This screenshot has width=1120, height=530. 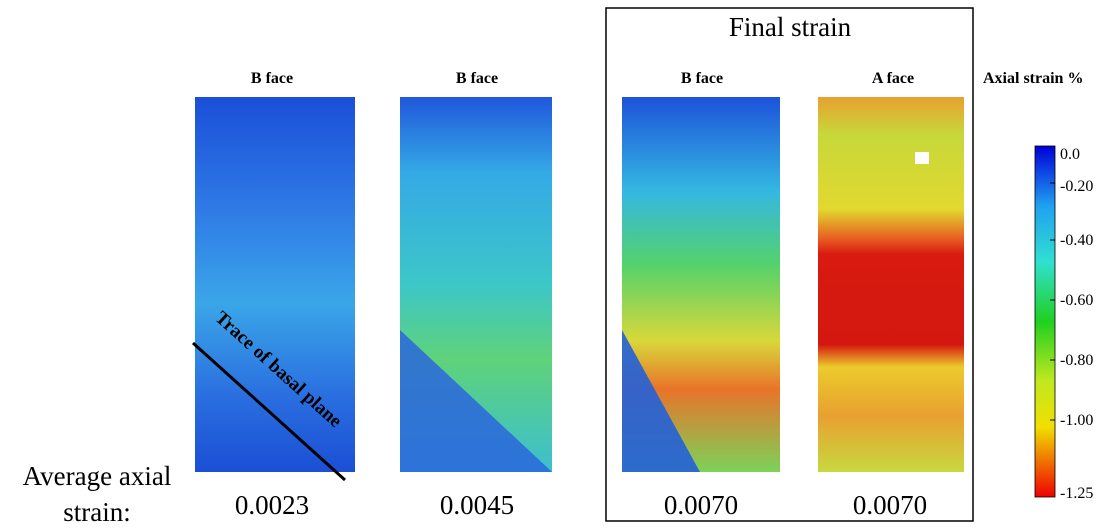 I want to click on colorbar-tick-label: -1.25, so click(x=1077, y=493).